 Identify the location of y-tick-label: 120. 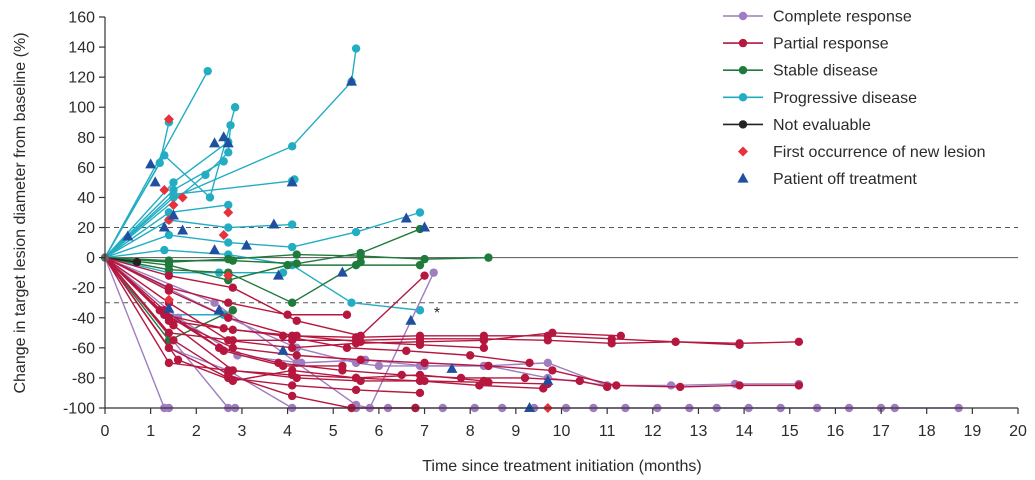
(81, 78).